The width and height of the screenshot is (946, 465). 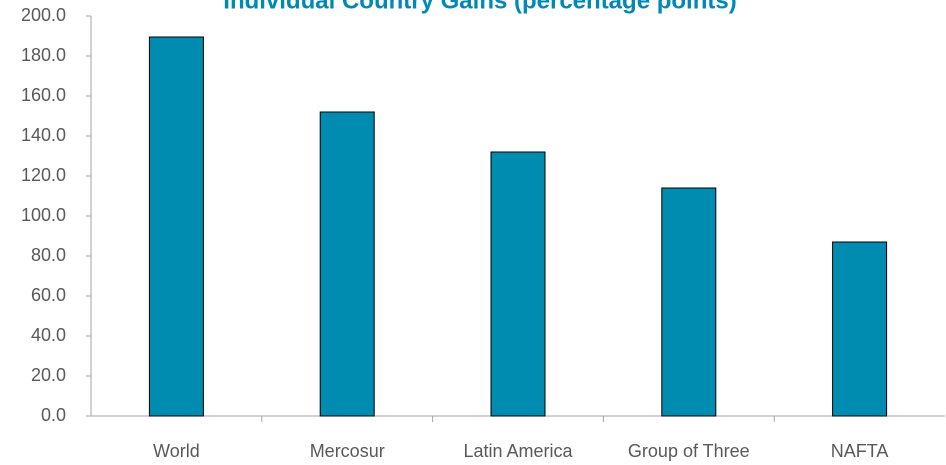 I want to click on y-tick-label: 160.0, so click(x=43, y=95).